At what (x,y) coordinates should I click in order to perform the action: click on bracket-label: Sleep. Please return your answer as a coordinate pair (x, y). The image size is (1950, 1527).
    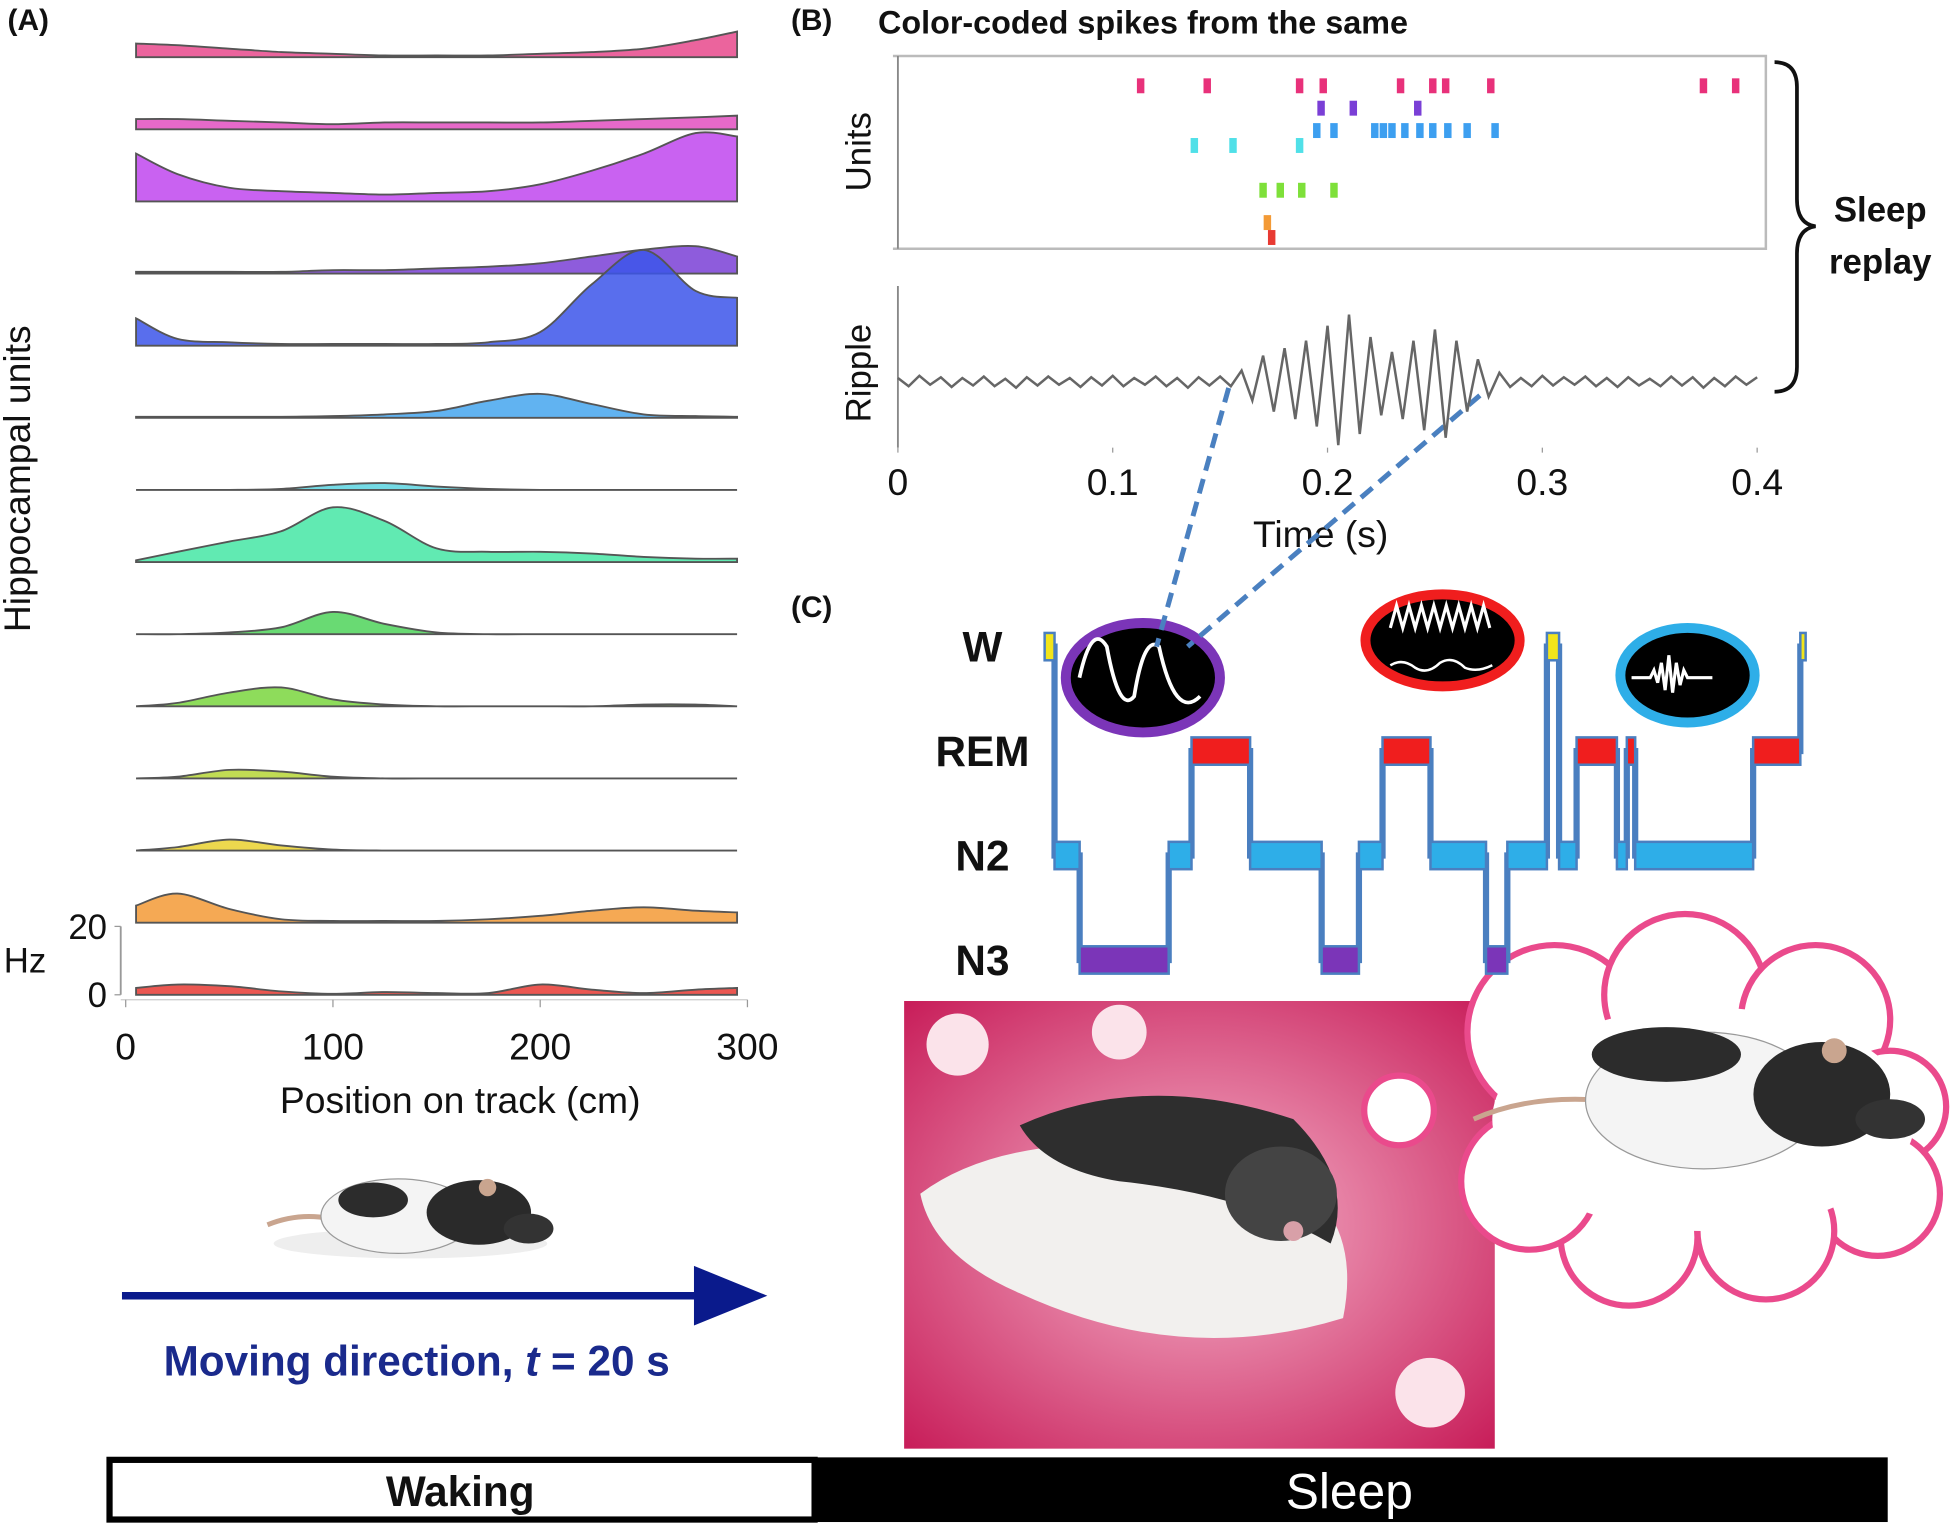
    Looking at the image, I should click on (1880, 209).